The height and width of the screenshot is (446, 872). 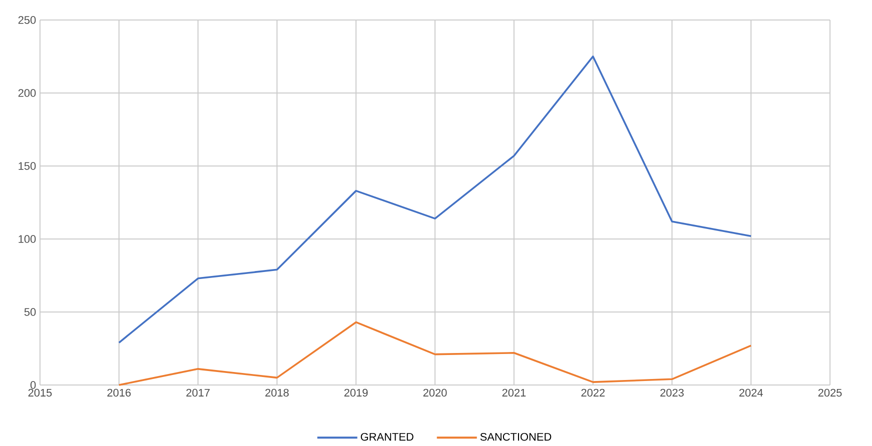 What do you see at coordinates (277, 392) in the screenshot?
I see `x-tick-label: 2018` at bounding box center [277, 392].